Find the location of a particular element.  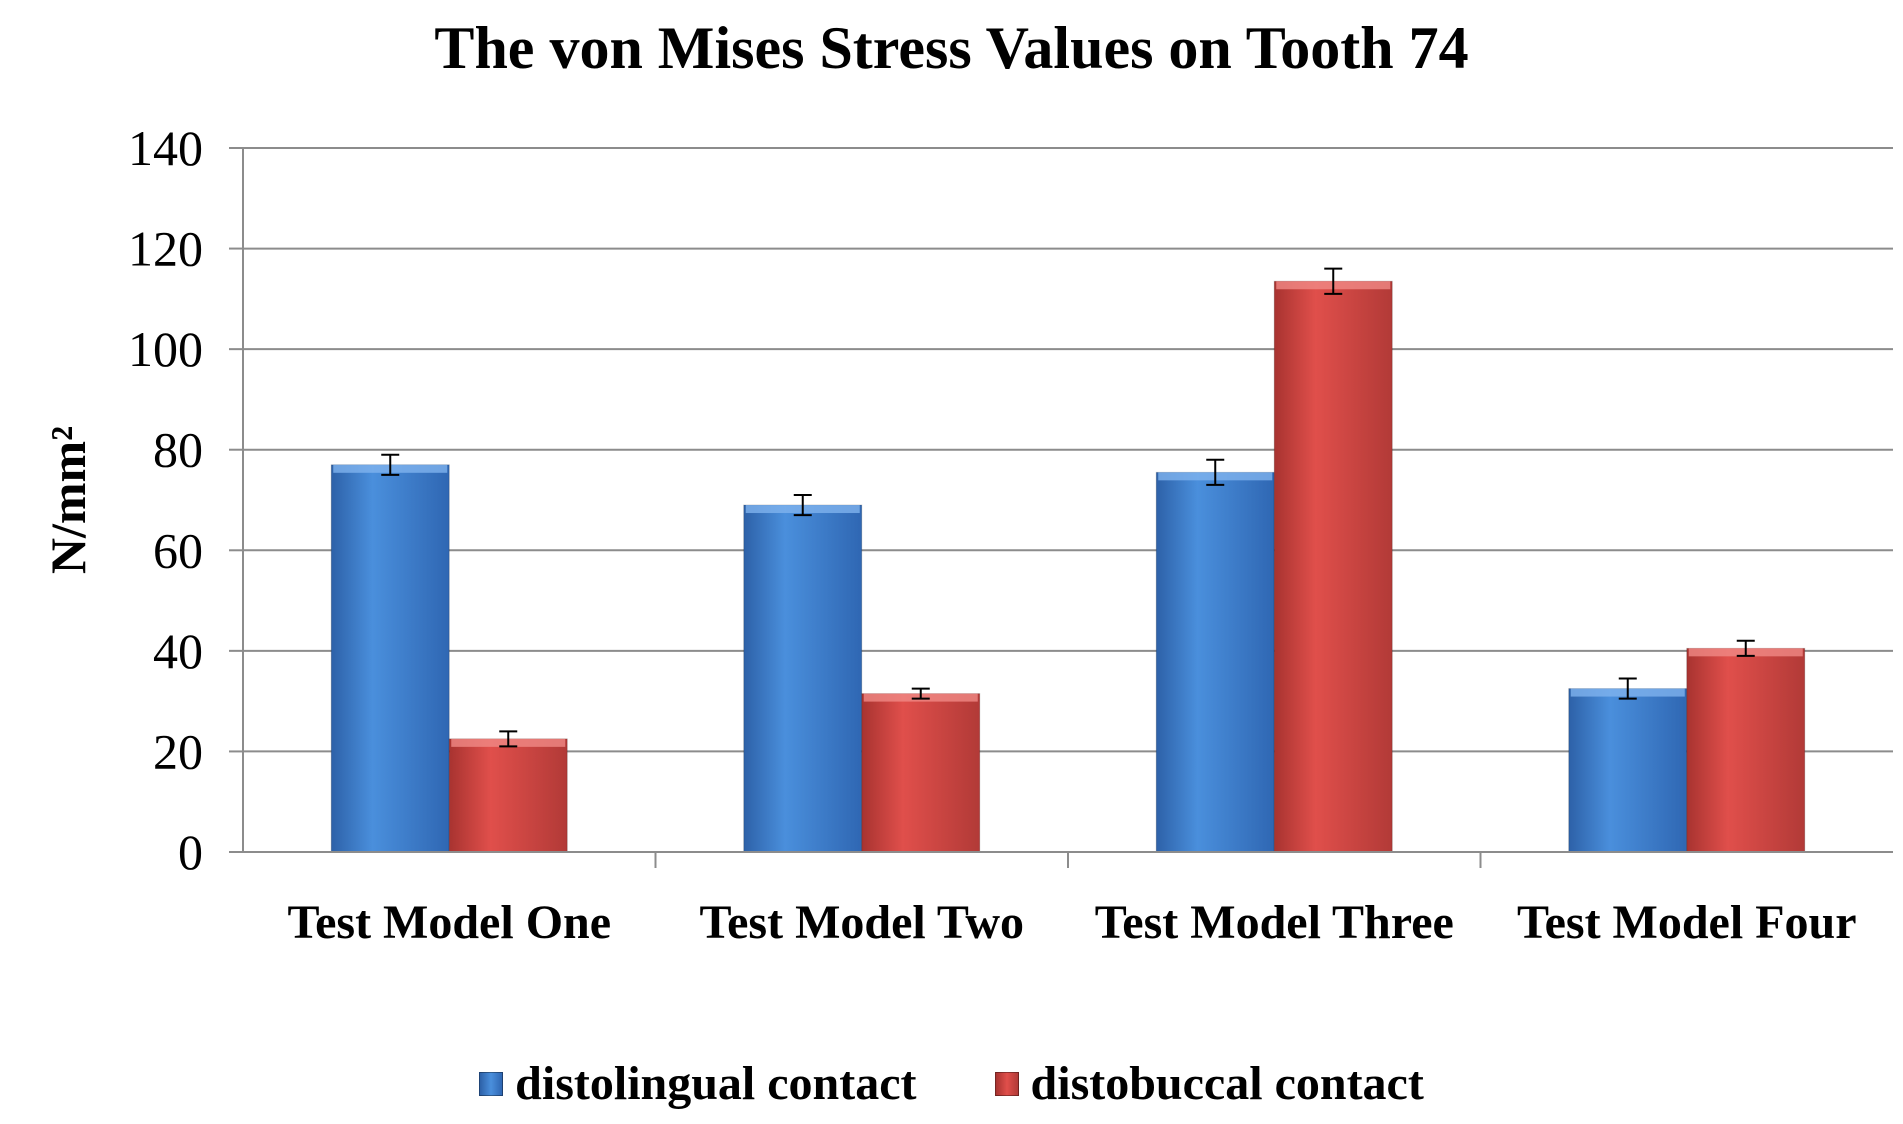

y-tick-label: 20 is located at coordinates (178, 751).